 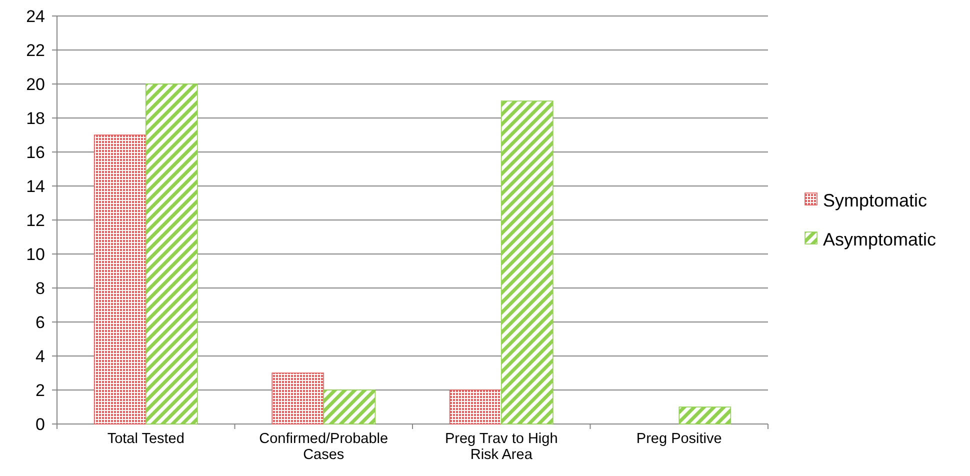 What do you see at coordinates (35, 152) in the screenshot?
I see `y-tick-label: 16` at bounding box center [35, 152].